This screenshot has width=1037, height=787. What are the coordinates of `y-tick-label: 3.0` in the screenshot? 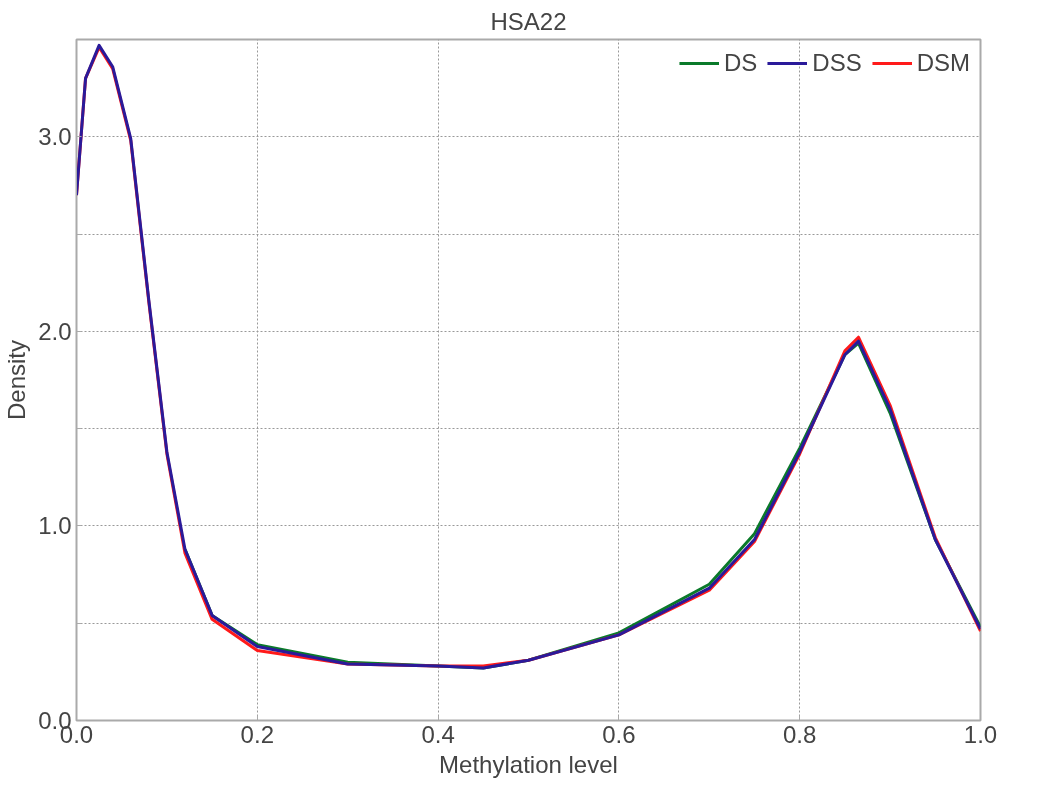 It's located at (55, 137).